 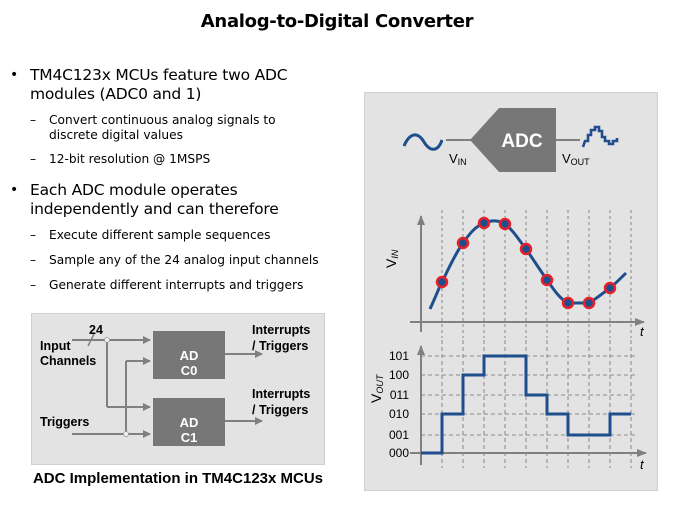 I want to click on input-channels-label: Input, so click(x=55, y=346).